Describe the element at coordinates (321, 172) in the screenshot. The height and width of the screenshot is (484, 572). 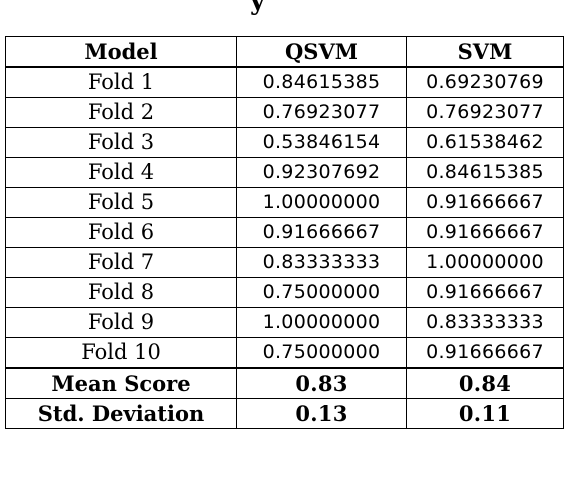
I see `qsvm-score: 0.92307692` at that location.